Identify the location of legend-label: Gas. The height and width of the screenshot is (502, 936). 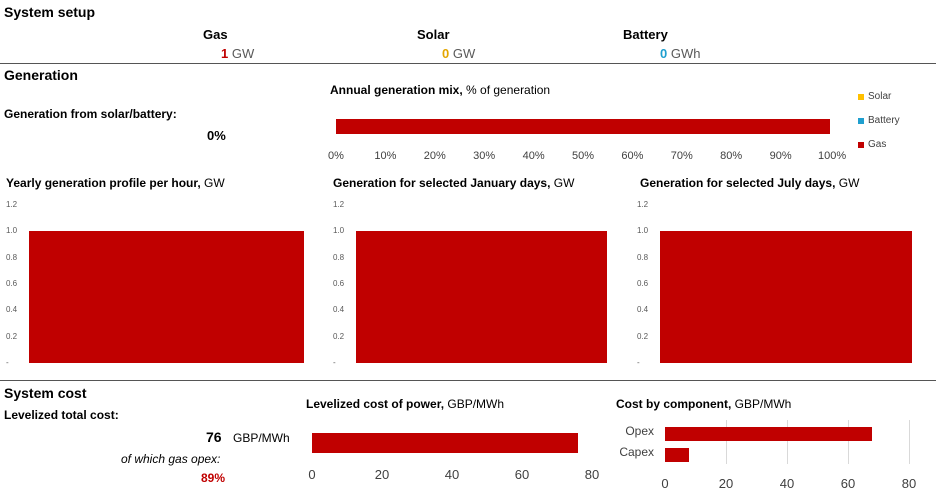
(877, 144).